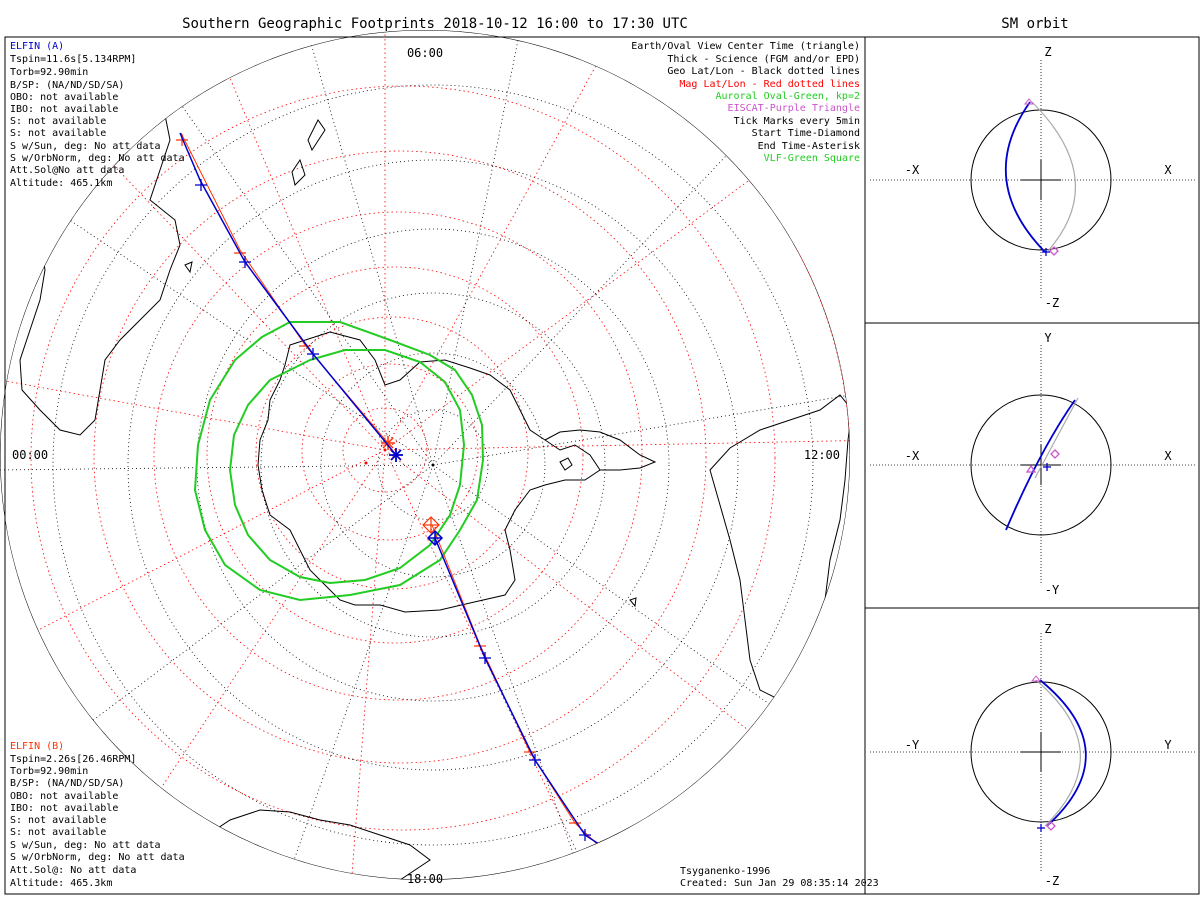  What do you see at coordinates (812, 158) in the screenshot?
I see `legend-item: VLF-Green Square` at bounding box center [812, 158].